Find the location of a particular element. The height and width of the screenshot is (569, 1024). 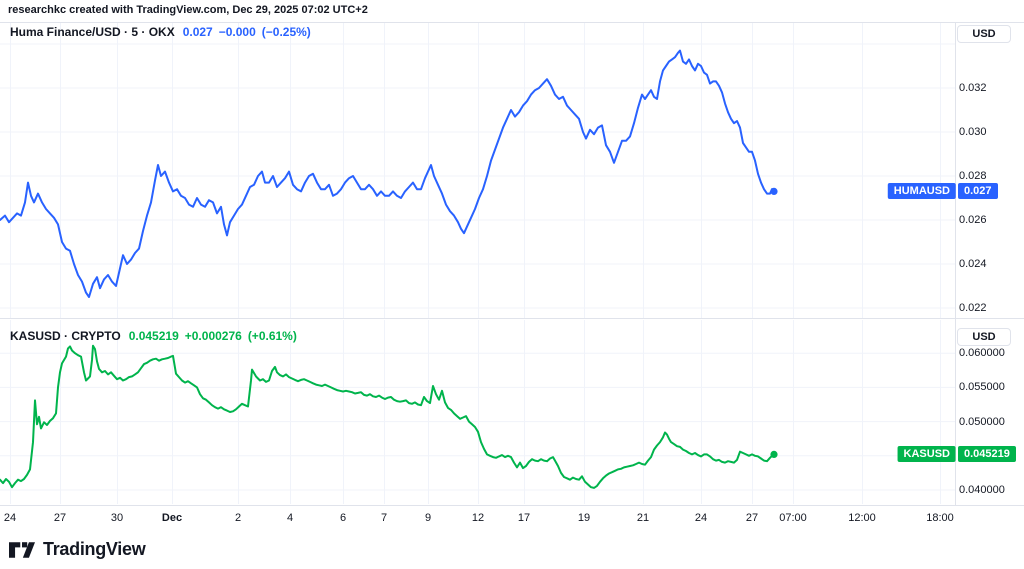

kas-last-value: 0.045219 is located at coordinates (153, 336).